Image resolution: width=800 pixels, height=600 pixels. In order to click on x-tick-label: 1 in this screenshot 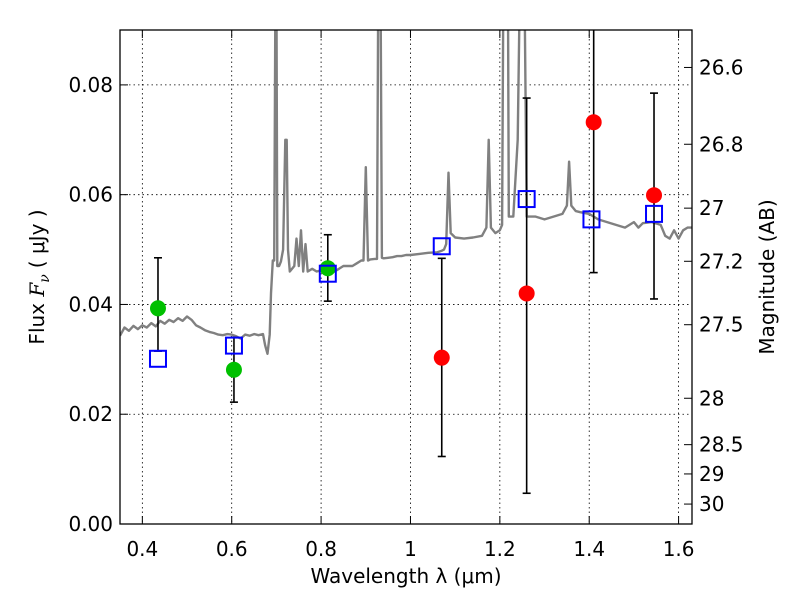, I will do `click(410, 549)`.